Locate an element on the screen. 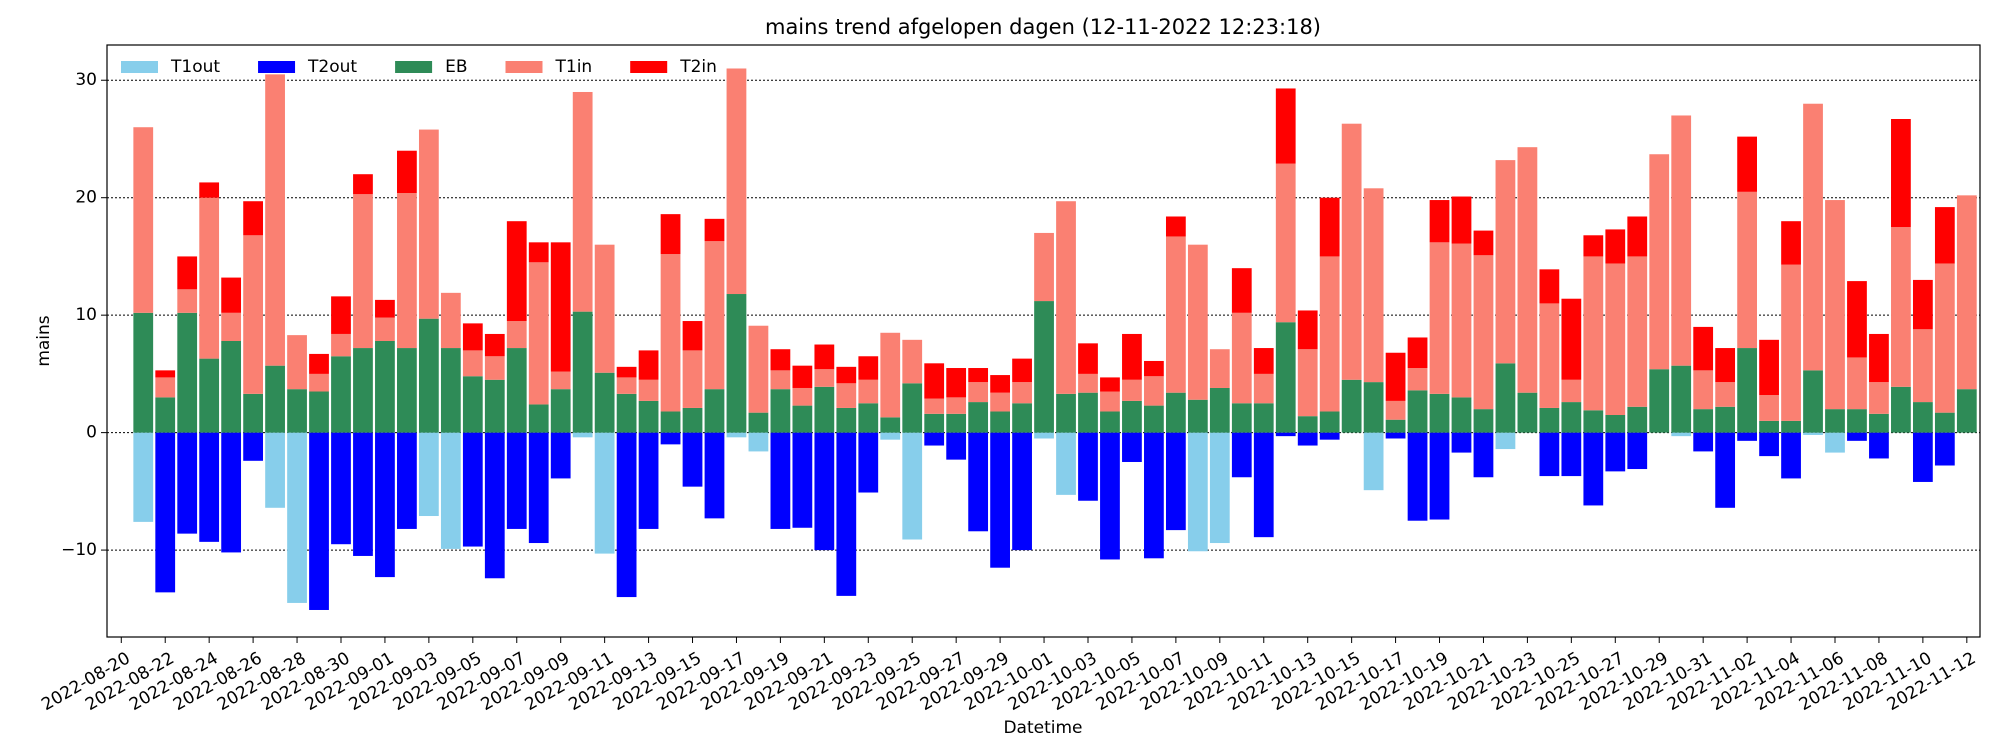  legend-label: T2in is located at coordinates (698, 67).